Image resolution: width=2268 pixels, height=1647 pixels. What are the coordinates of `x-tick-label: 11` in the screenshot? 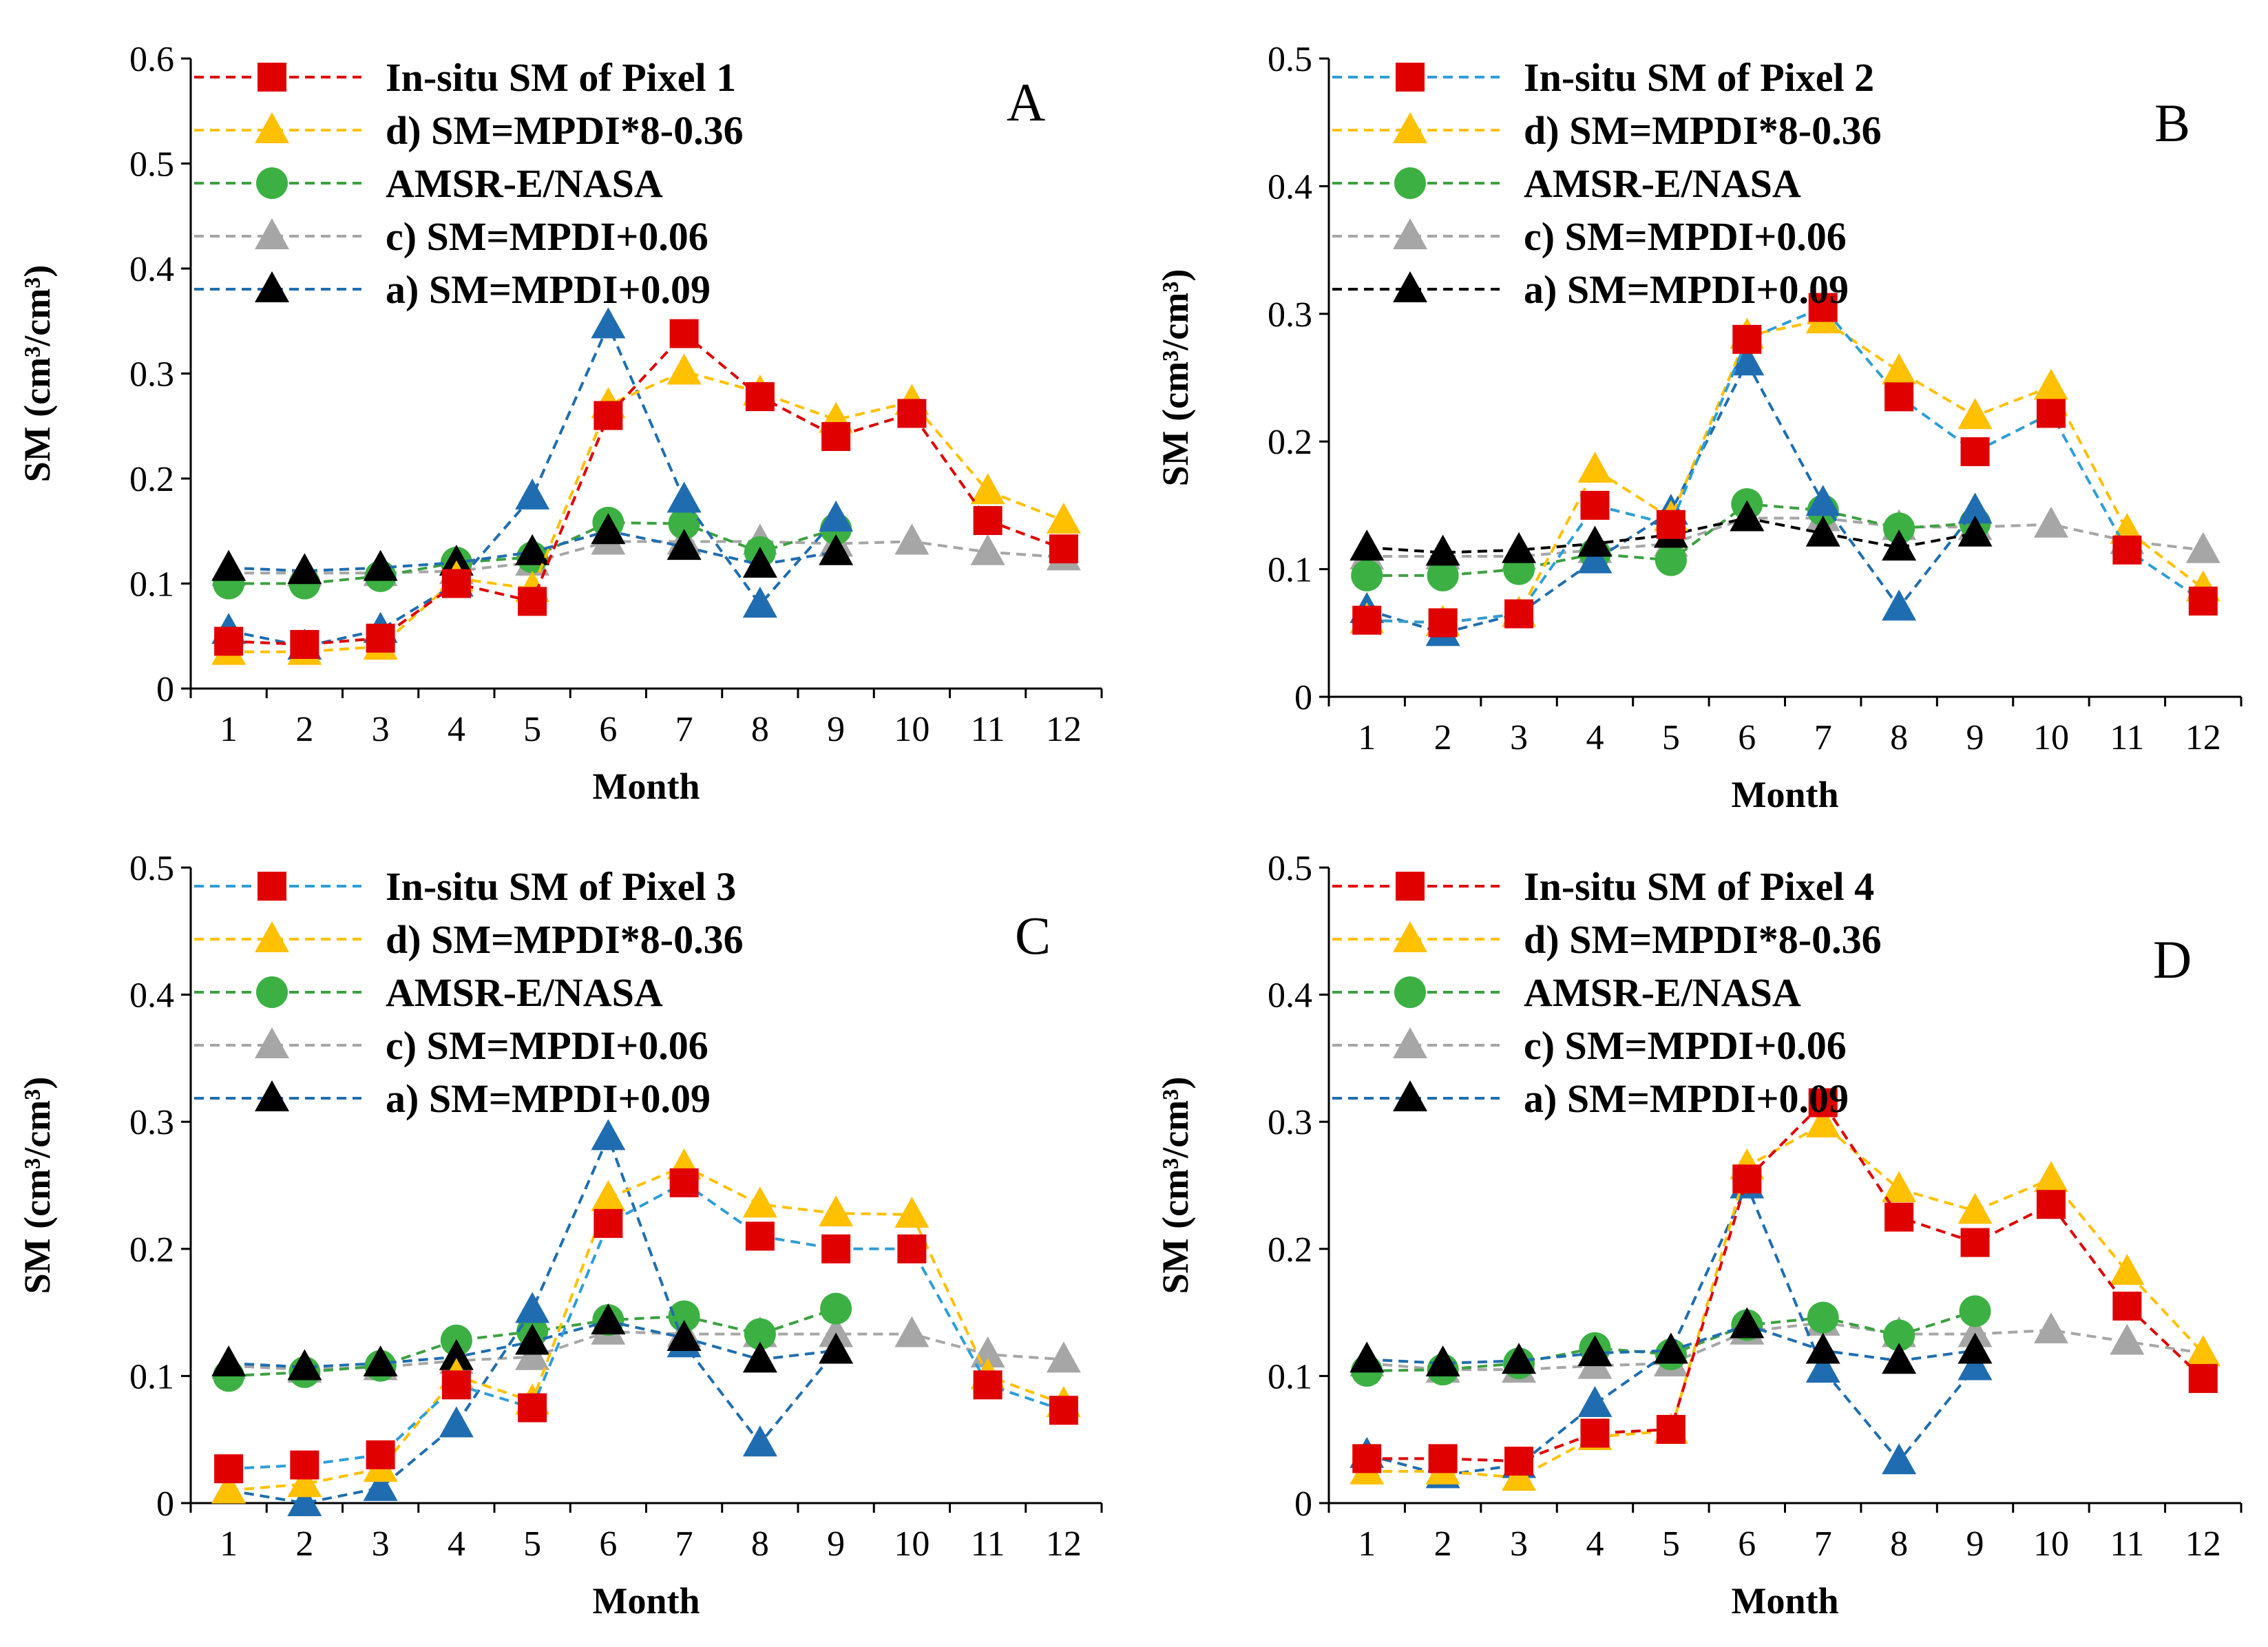 It's located at (2127, 737).